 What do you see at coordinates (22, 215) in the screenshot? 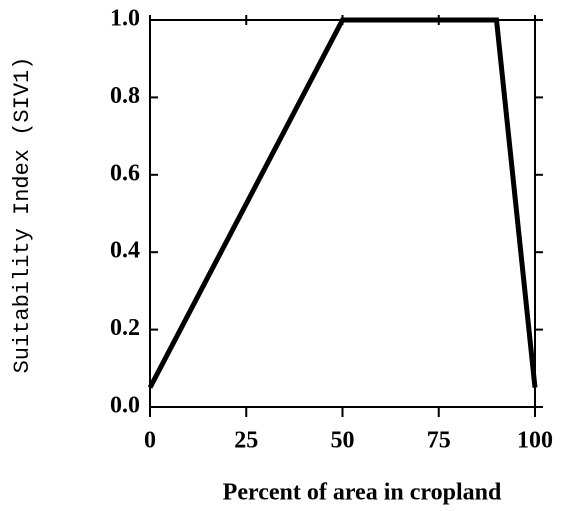
I see `y-axis-label: Suitability Index (SIV1)` at bounding box center [22, 215].